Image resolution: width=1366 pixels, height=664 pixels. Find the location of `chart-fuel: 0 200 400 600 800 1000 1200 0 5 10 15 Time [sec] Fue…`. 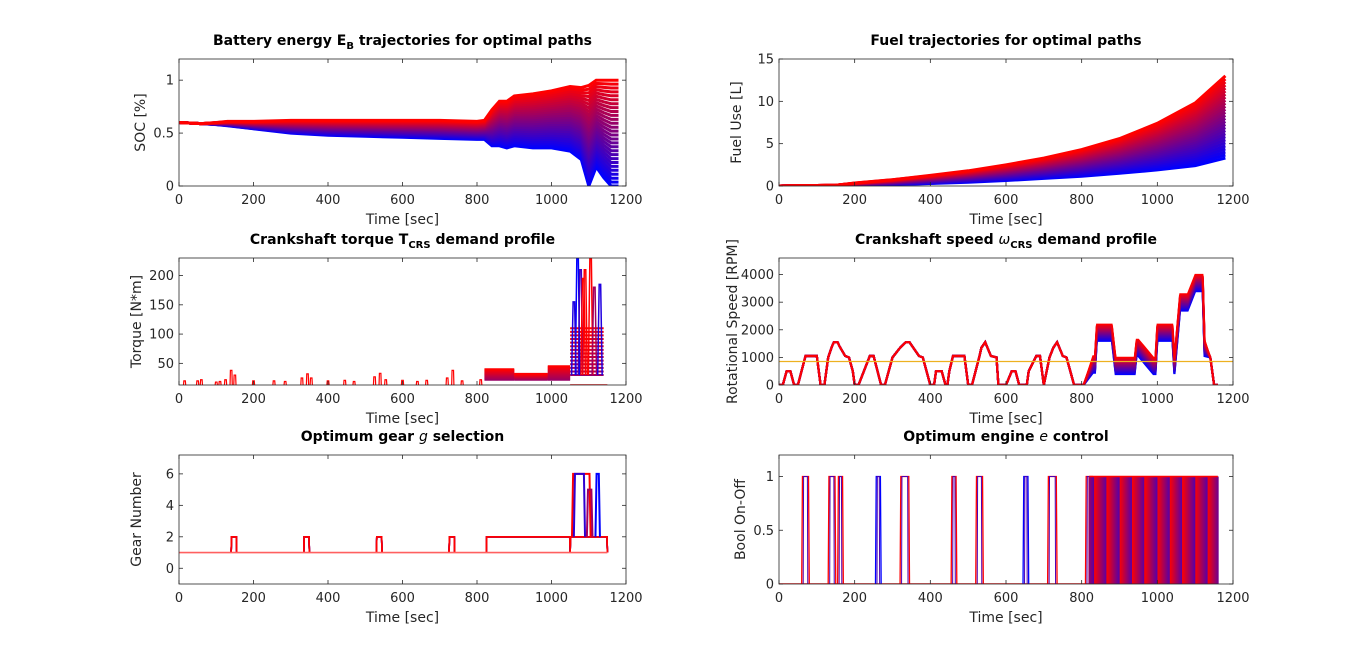

chart-fuel: 0 200 400 600 800 1000 1200 0 5 10 15 Time [sec] Fue… is located at coordinates (989, 130).